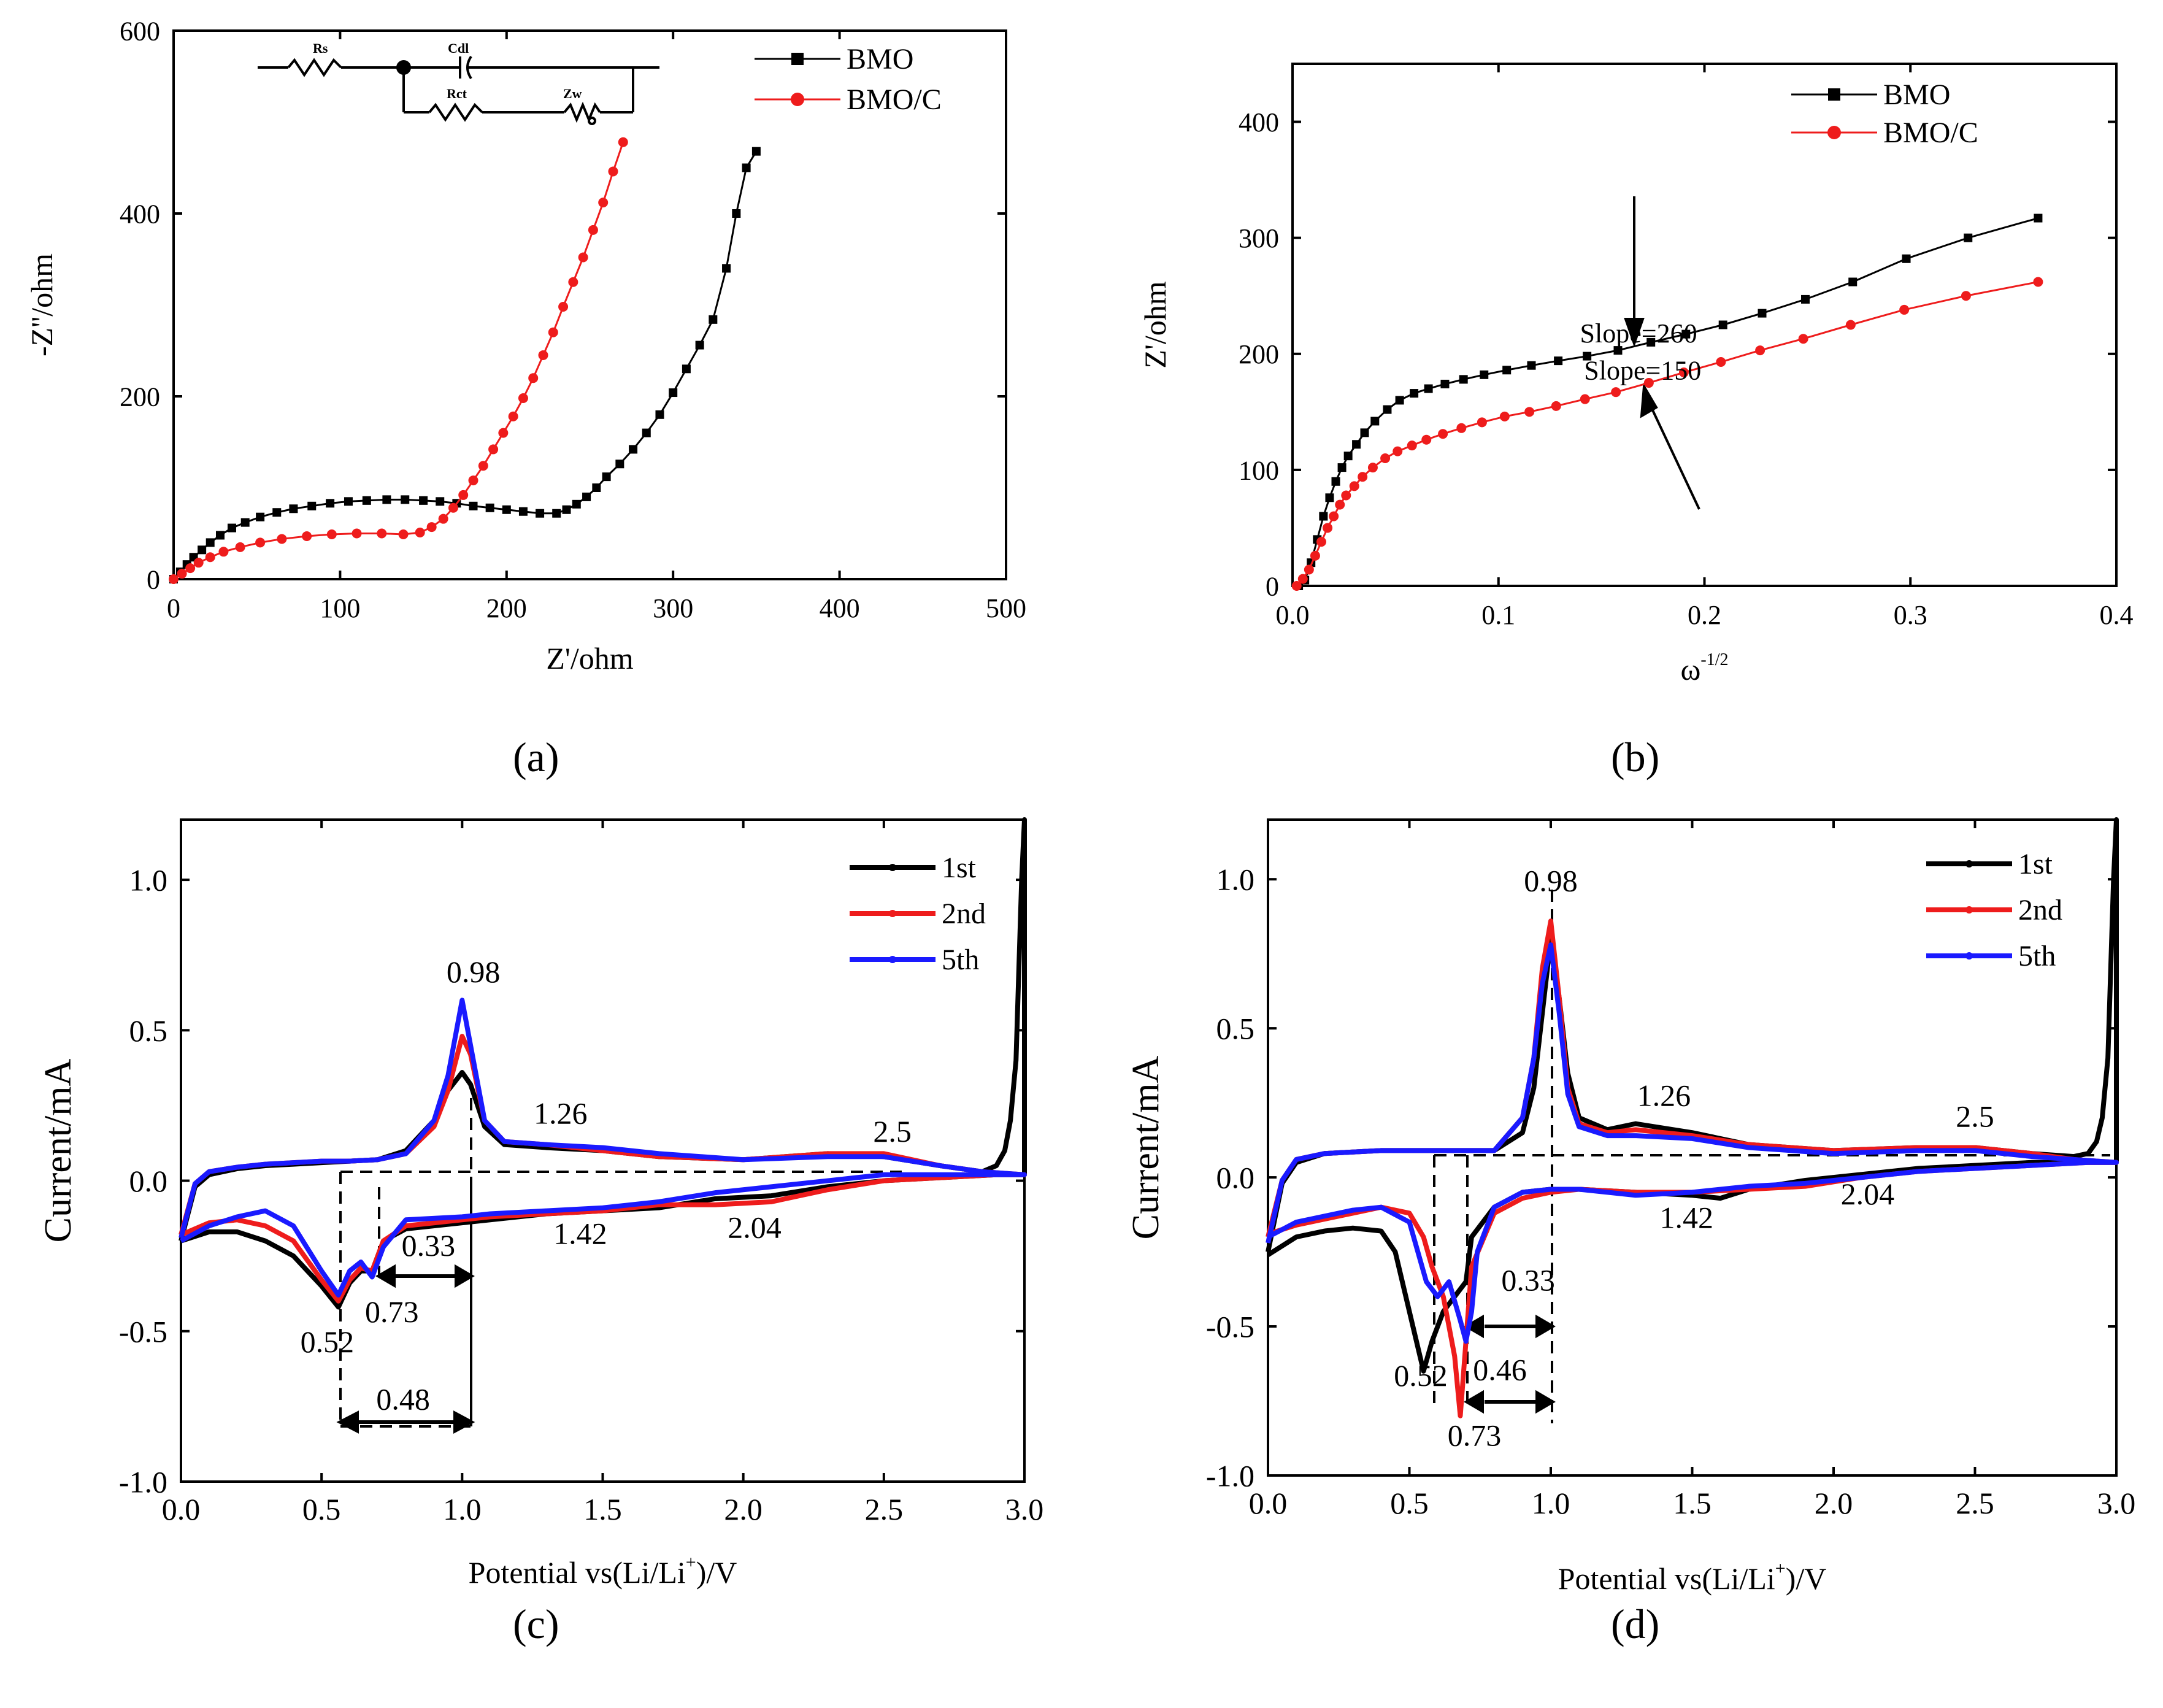 This screenshot has height=1708, width=2163. What do you see at coordinates (964, 914) in the screenshot?
I see `legend-label: 2nd` at bounding box center [964, 914].